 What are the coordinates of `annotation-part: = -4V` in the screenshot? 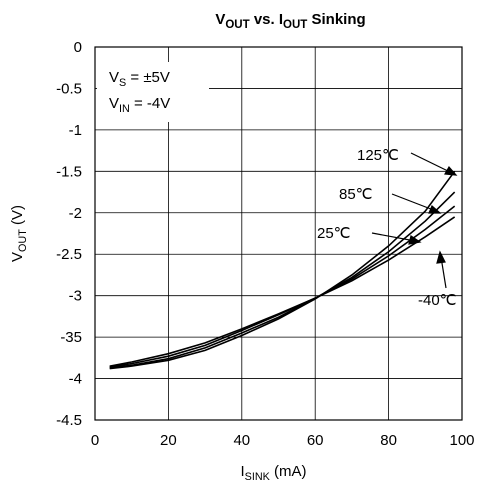 It's located at (150, 103).